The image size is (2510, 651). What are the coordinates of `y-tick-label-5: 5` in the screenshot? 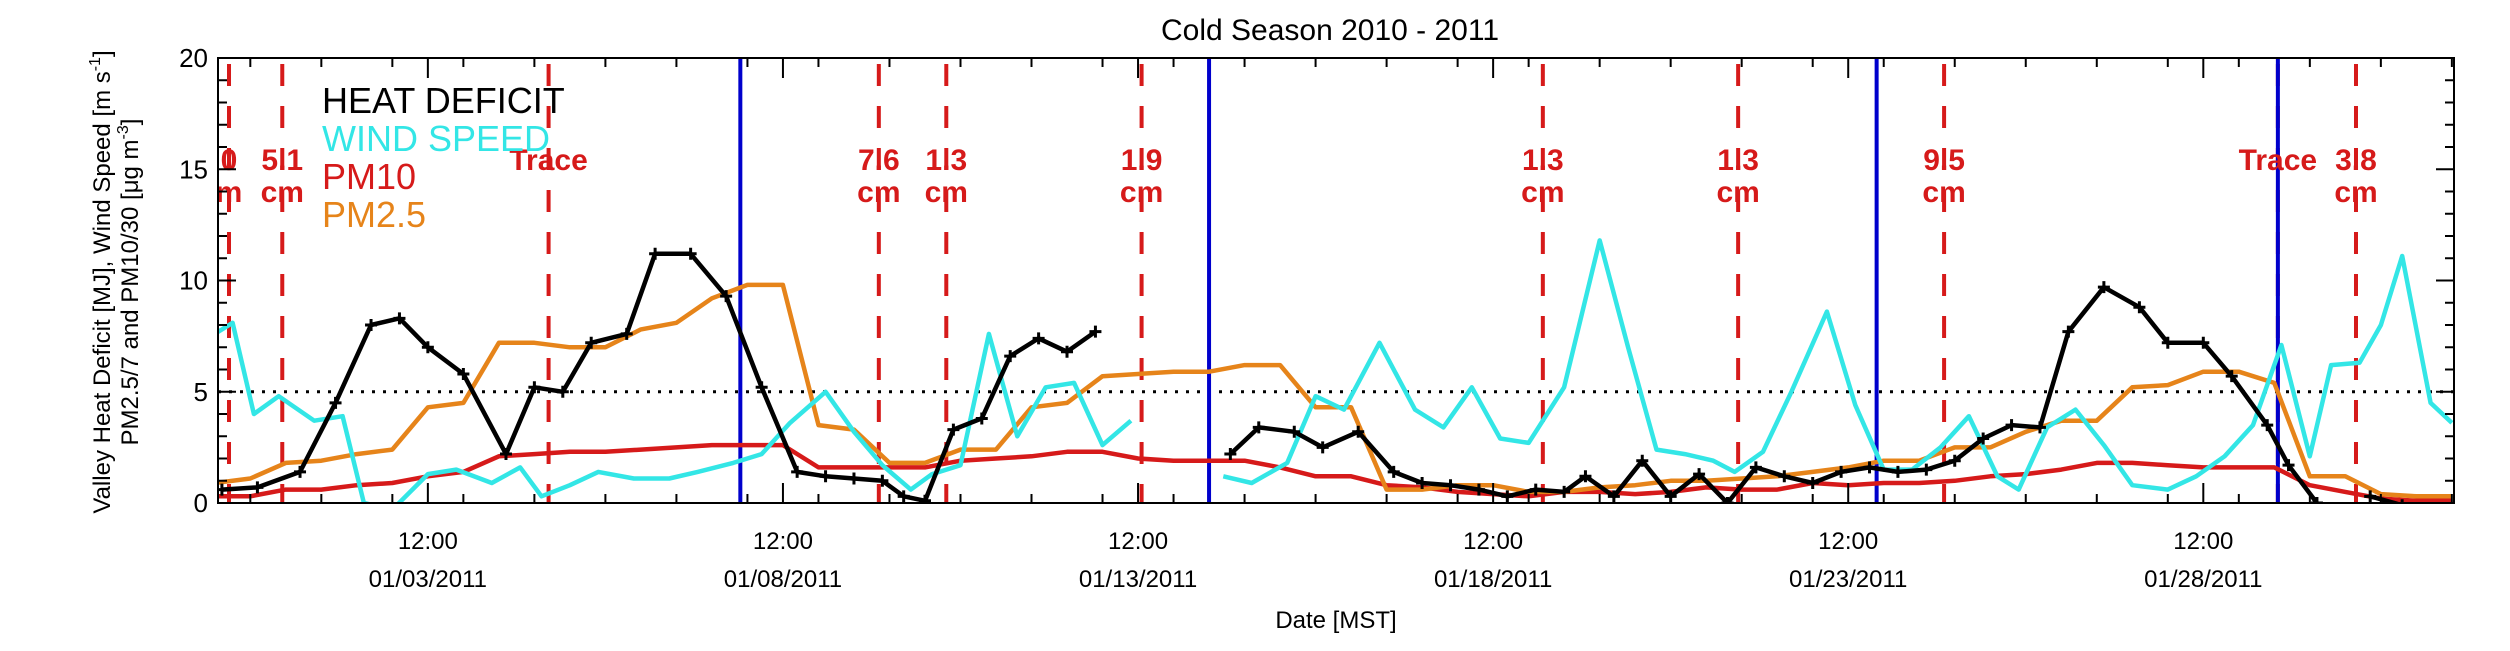 It's located at (201, 392).